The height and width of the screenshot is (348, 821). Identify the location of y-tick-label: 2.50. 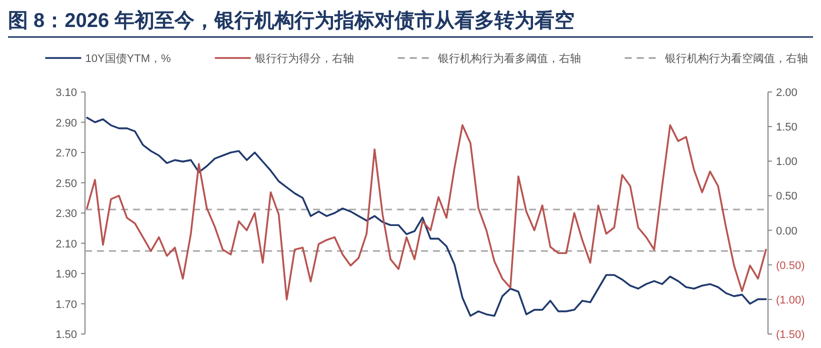
(66, 184).